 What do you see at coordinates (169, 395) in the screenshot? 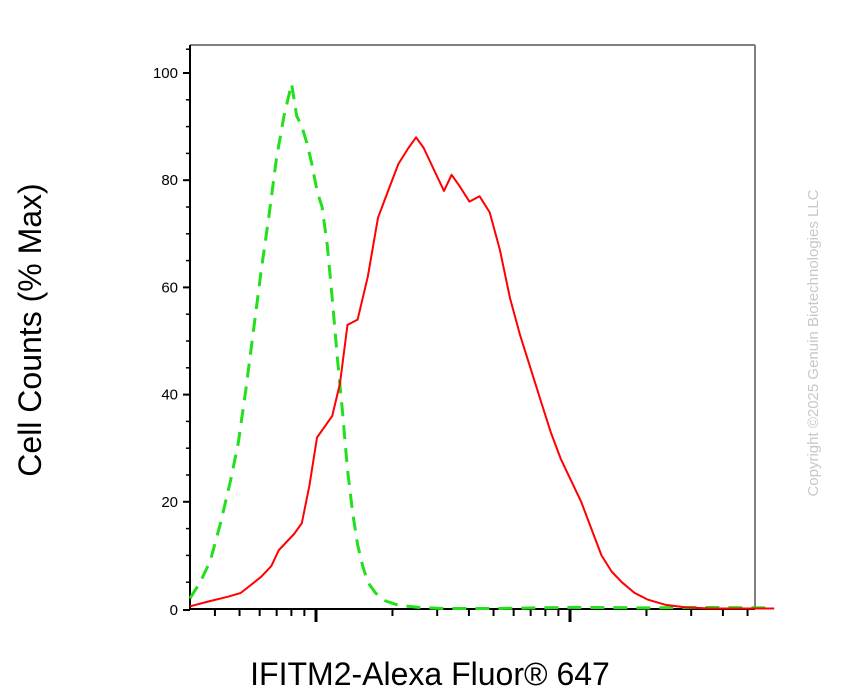
I see `y-tick-label: 40` at bounding box center [169, 395].